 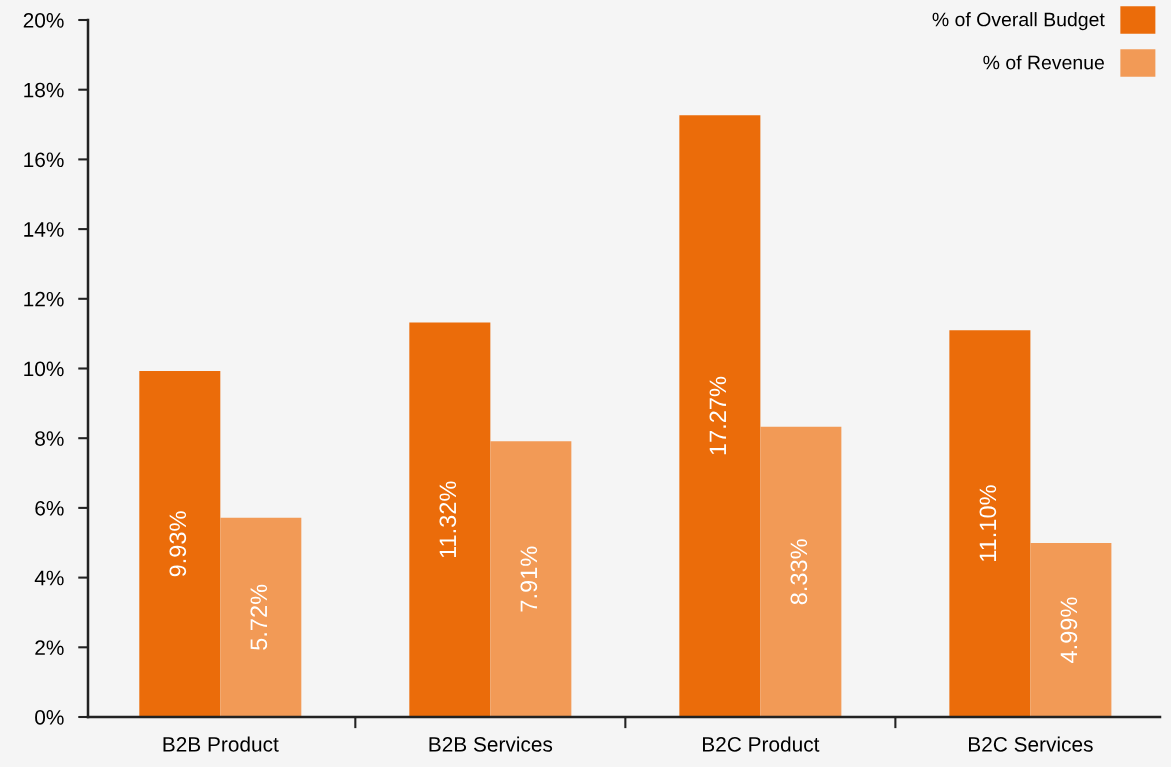 I want to click on x-tick-label: B2C Services, so click(x=1031, y=744).